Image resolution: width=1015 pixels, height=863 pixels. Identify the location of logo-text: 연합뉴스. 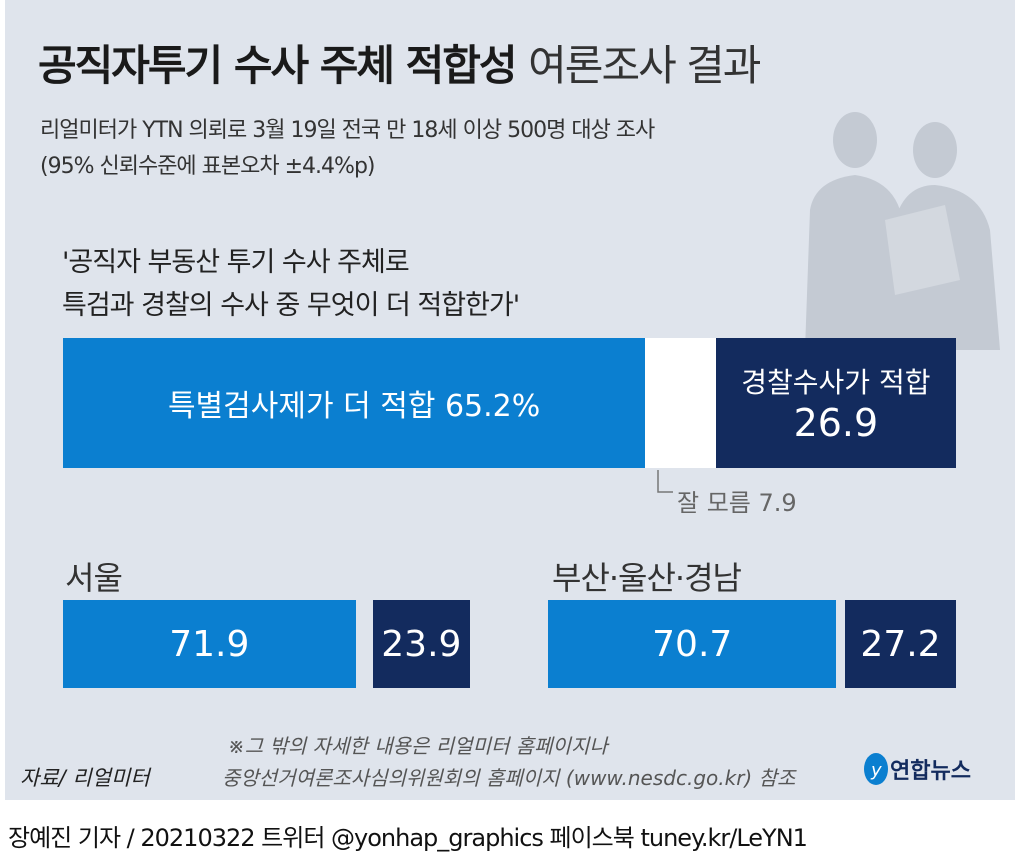
(930, 771).